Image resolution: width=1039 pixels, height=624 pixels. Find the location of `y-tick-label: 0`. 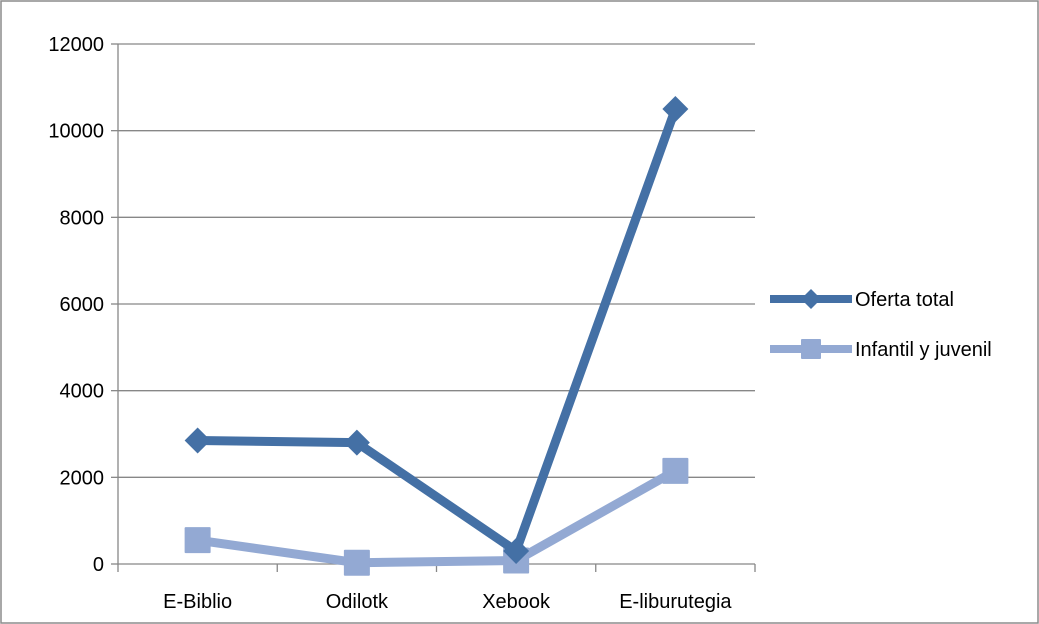

y-tick-label: 0 is located at coordinates (98, 565).